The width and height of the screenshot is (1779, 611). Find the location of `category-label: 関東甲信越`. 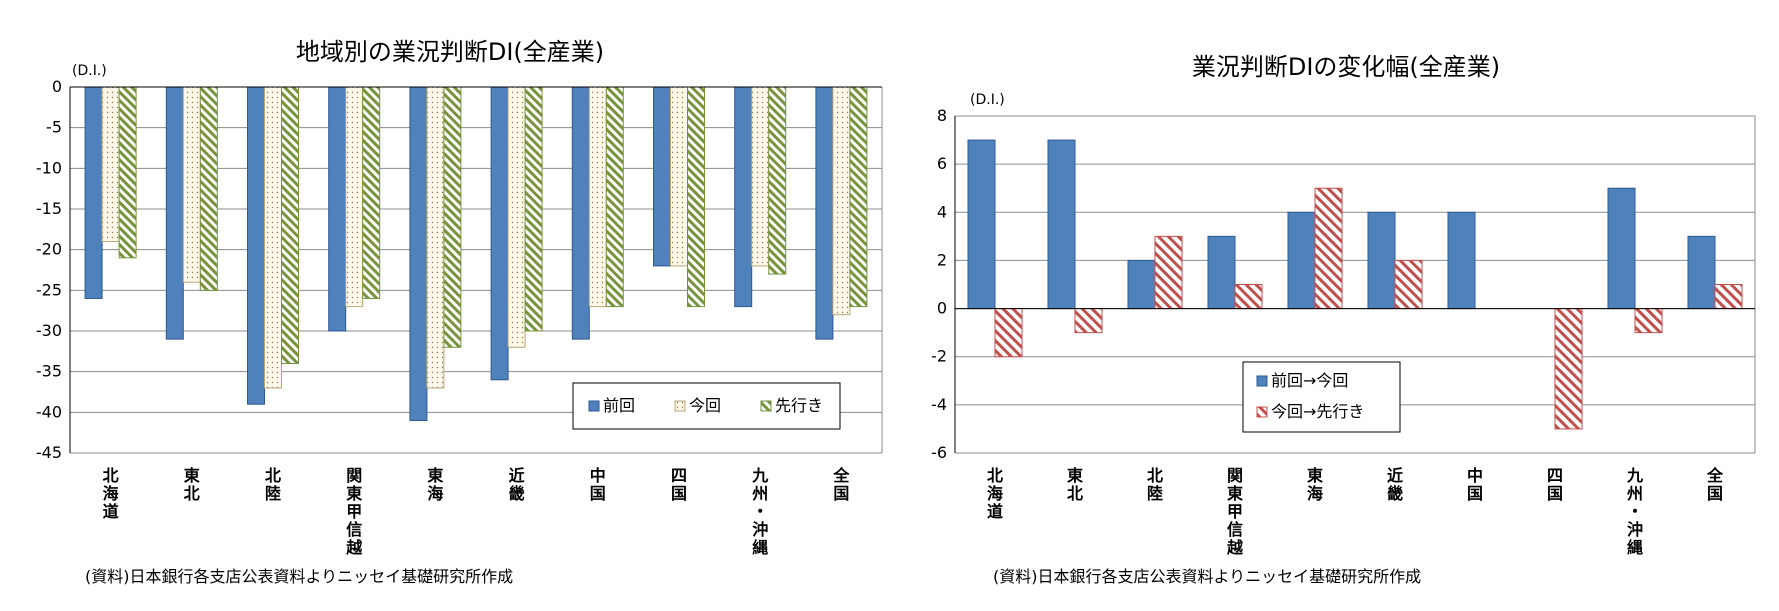

category-label: 関東甲信越 is located at coordinates (1235, 511).